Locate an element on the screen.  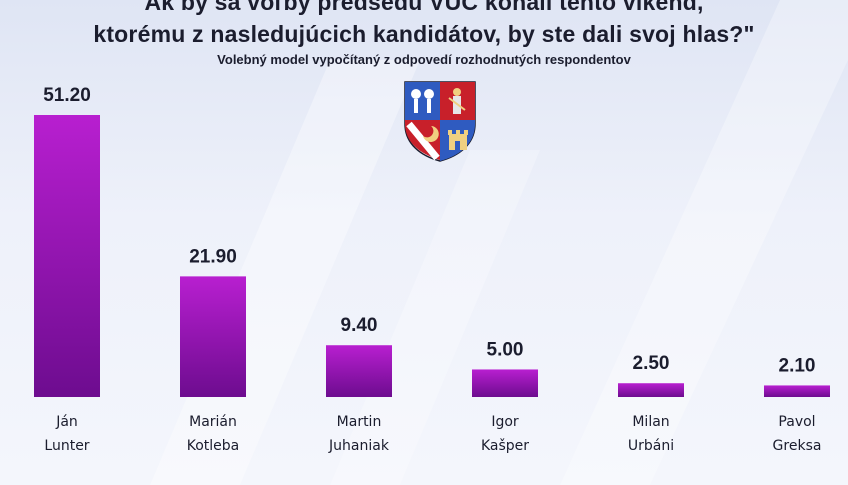
value-label-2: 9.40 is located at coordinates (359, 325).